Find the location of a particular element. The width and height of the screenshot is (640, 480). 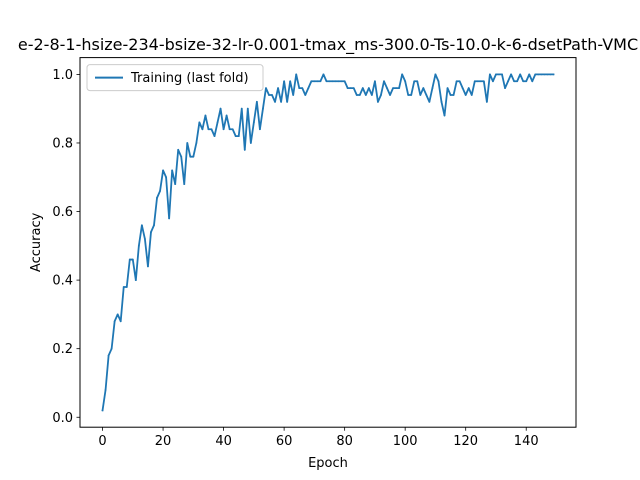

y-tick-label: 0.0 is located at coordinates (62, 418).